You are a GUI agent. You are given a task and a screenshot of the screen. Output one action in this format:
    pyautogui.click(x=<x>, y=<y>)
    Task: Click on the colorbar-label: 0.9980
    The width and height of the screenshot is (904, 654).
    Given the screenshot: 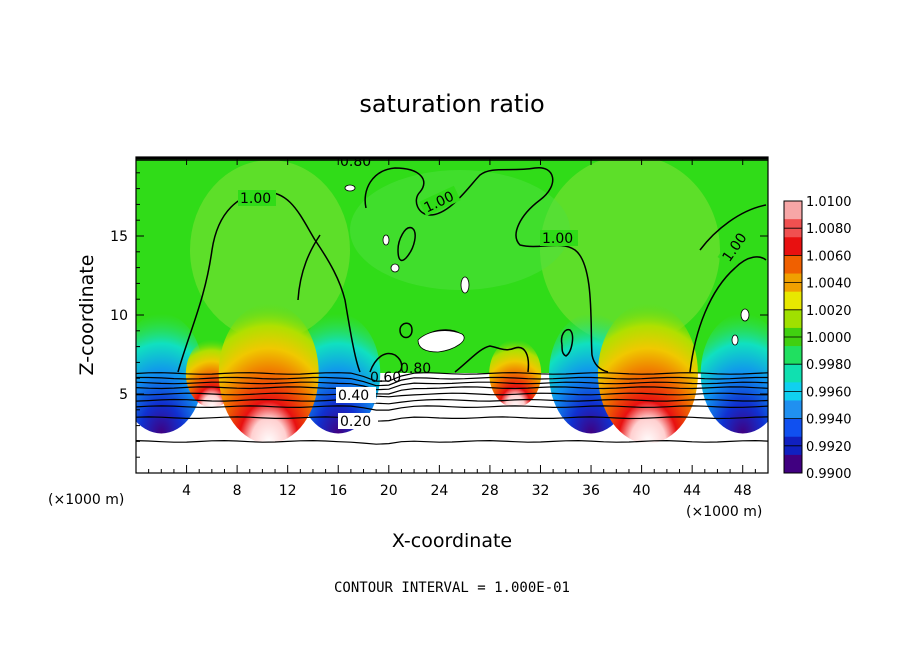 What is the action you would take?
    pyautogui.click(x=829, y=365)
    